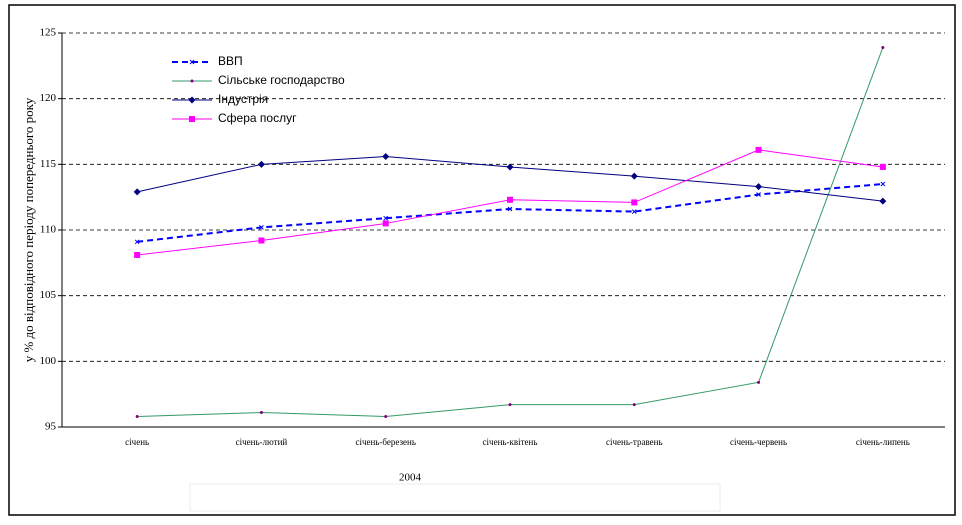  Describe the element at coordinates (455, 497) in the screenshot. I see `blank-box` at that location.